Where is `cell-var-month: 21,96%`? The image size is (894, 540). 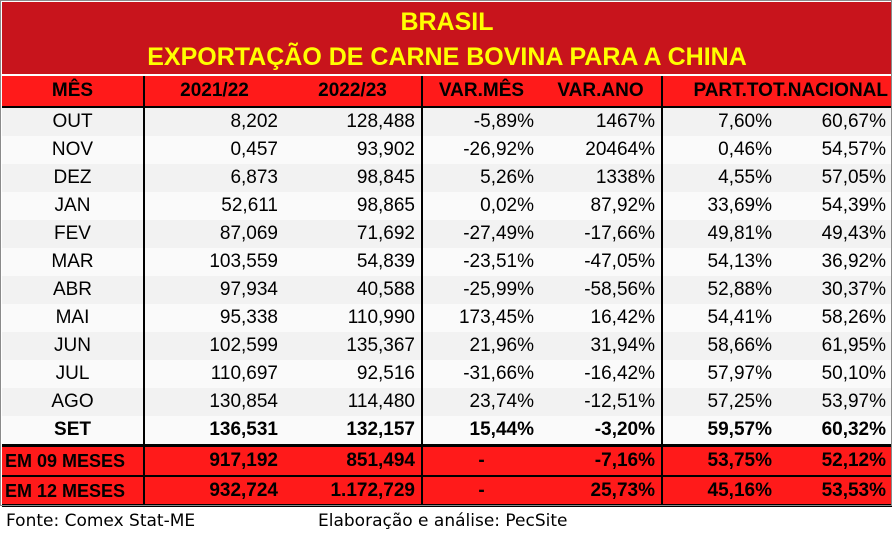
cell-var-month: 21,96% is located at coordinates (481, 346).